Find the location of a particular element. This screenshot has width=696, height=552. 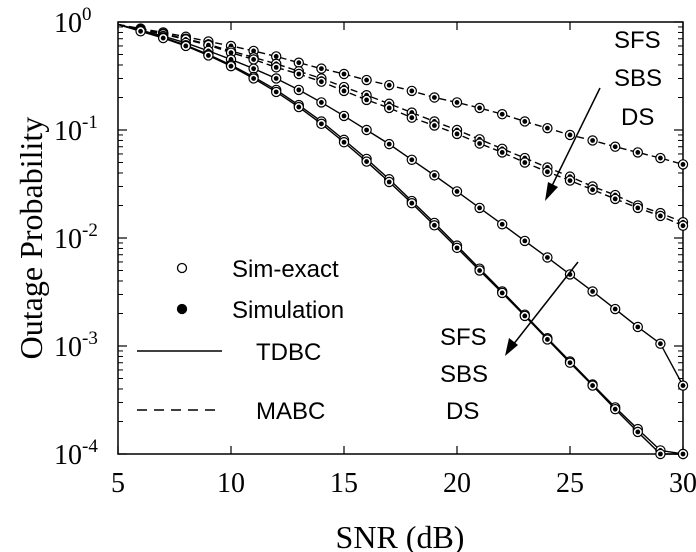

legend: Sim-exact Simulation TDBC MABC is located at coordinates (240, 340).